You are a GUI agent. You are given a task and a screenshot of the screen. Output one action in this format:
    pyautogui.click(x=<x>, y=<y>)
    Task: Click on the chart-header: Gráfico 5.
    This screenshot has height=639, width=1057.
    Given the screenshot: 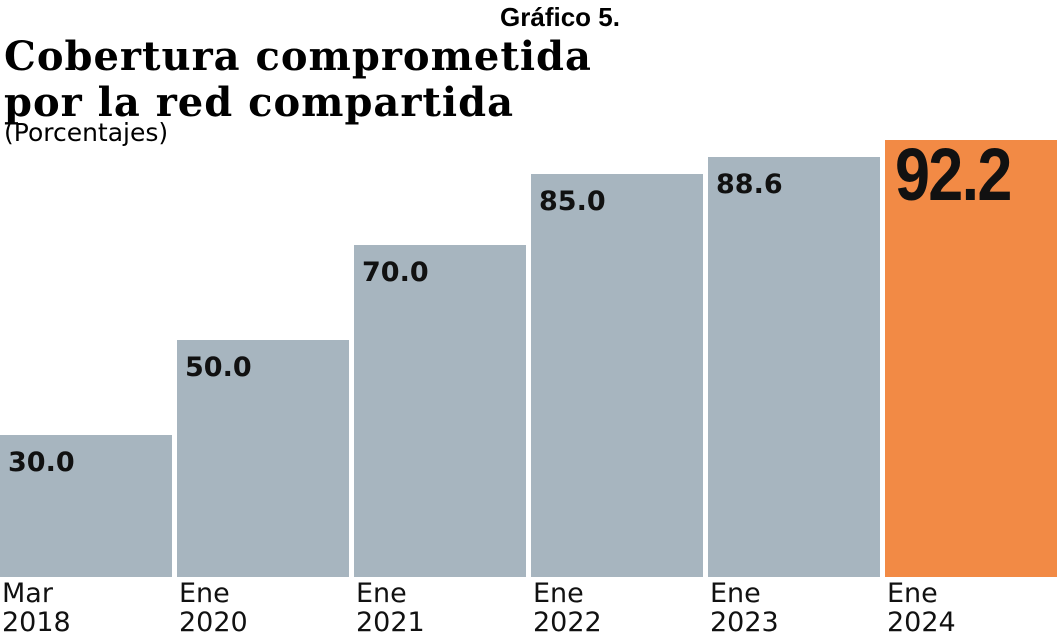 What is the action you would take?
    pyautogui.click(x=560, y=17)
    